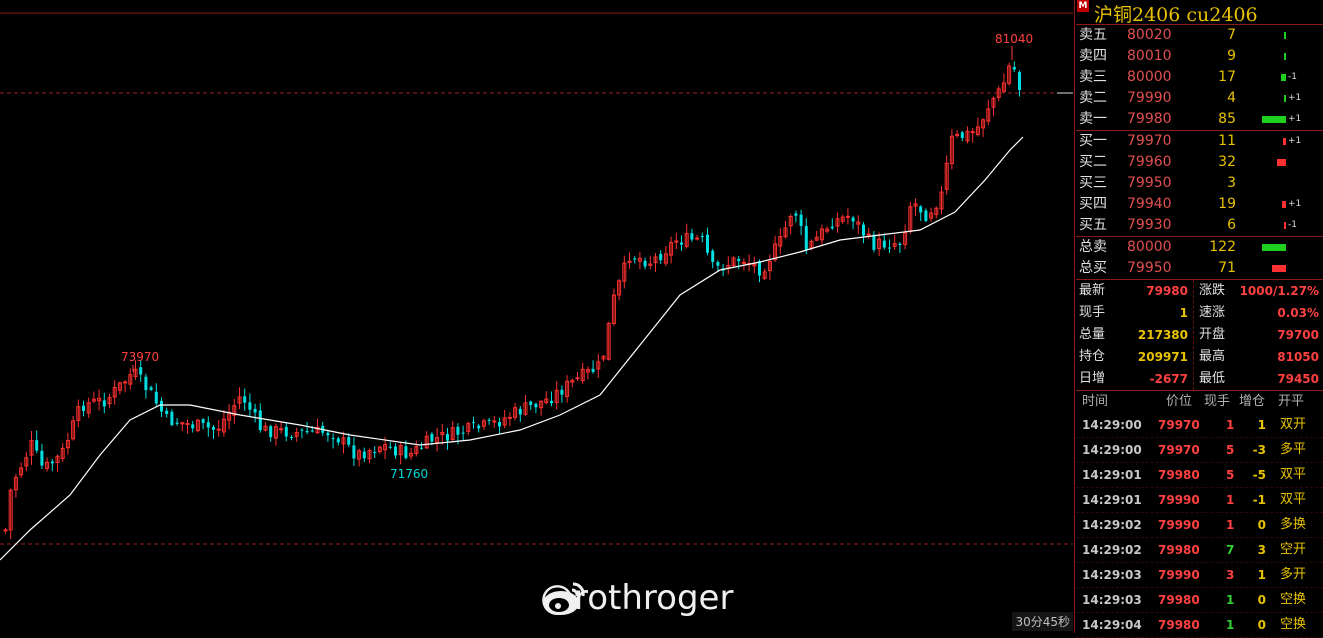 The height and width of the screenshot is (638, 1323). What do you see at coordinates (1149, 141) in the screenshot?
I see `buy-price: 79970` at bounding box center [1149, 141].